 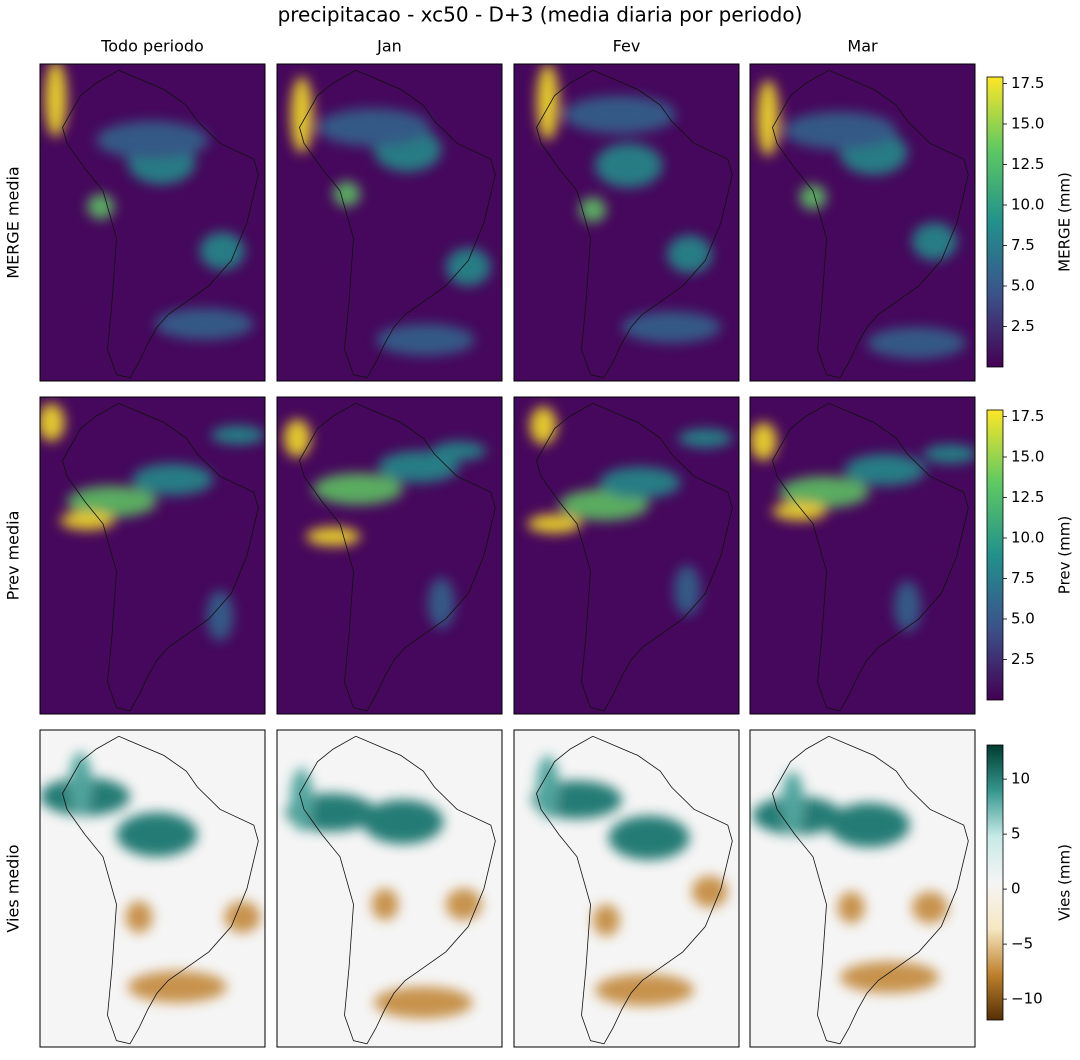 What do you see at coordinates (1065, 555) in the screenshot?
I see `colorbar-label: Prev (mm)` at bounding box center [1065, 555].